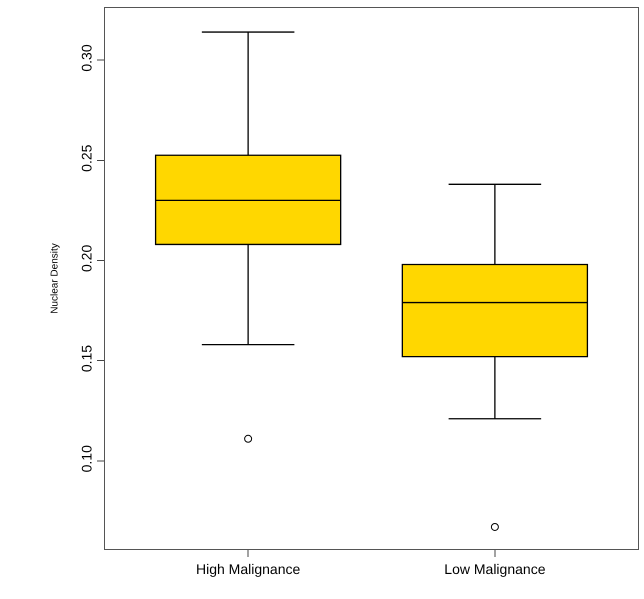  I want to click on y-axis-title: Nuclear Density, so click(54, 278).